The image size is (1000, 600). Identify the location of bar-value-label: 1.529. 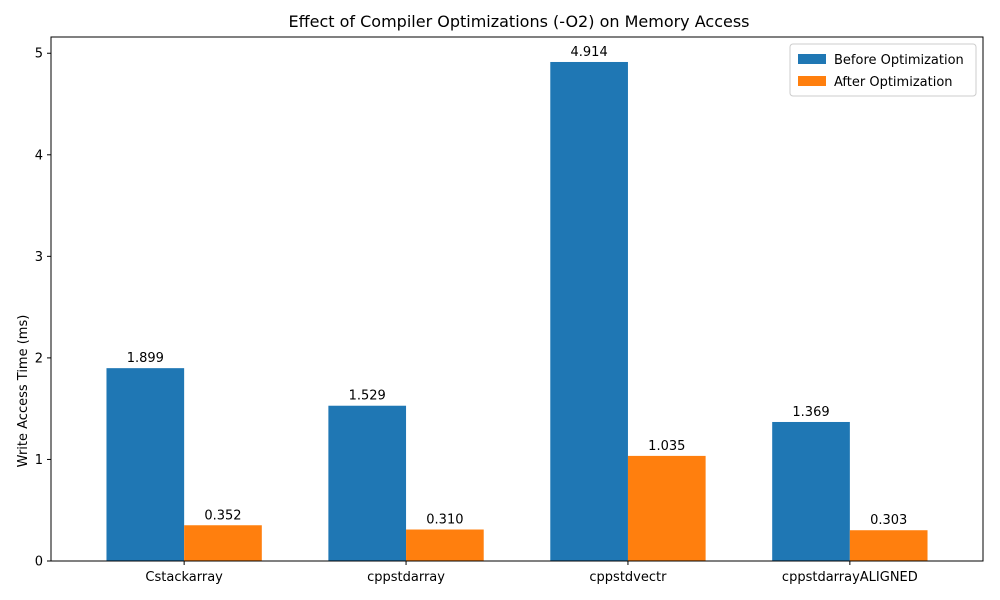
(367, 396).